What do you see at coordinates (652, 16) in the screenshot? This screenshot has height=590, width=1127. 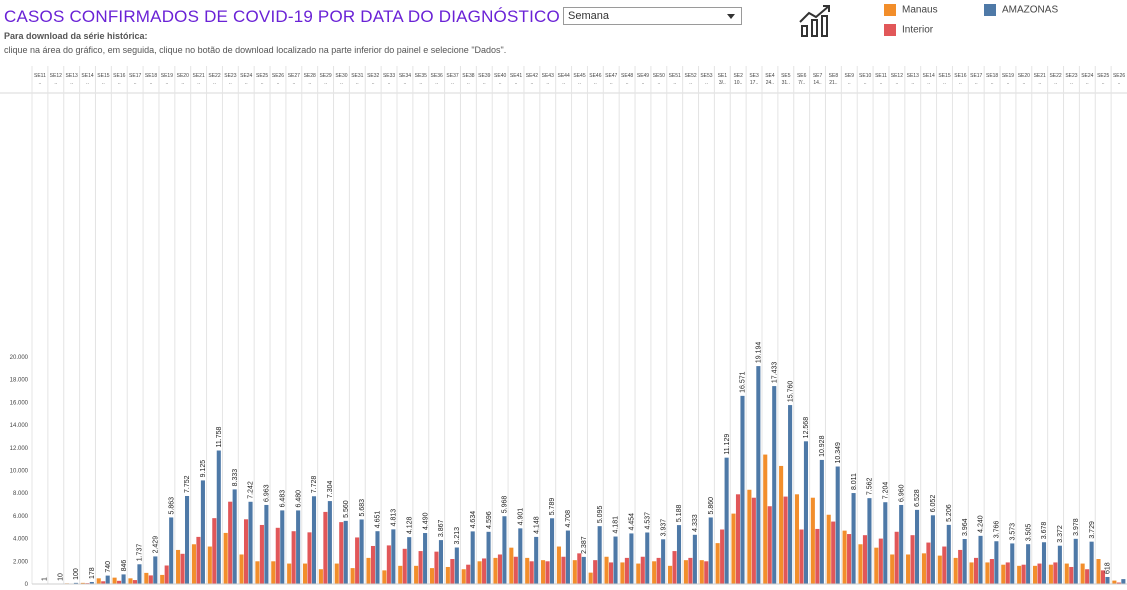 I see `period-select: Semana` at bounding box center [652, 16].